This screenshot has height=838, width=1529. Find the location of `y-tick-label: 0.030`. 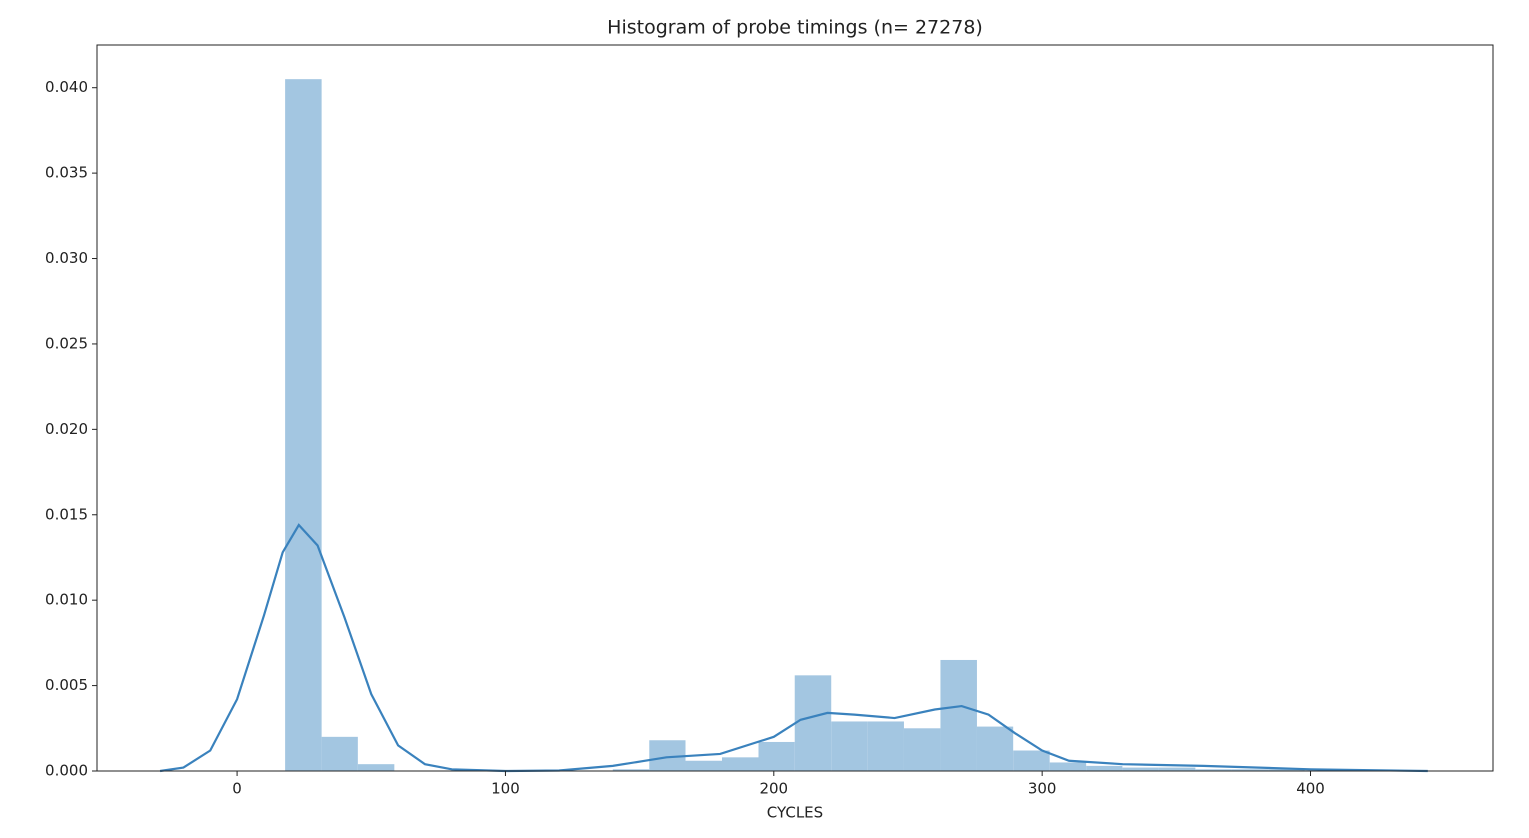

y-tick-label: 0.030 is located at coordinates (66, 258).